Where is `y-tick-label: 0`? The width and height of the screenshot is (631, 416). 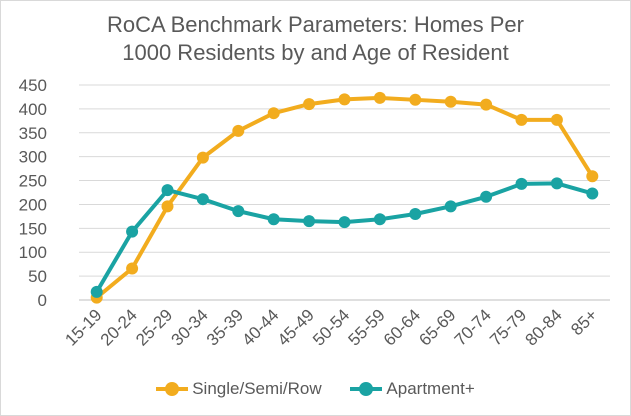 y-tick-label: 0 is located at coordinates (42, 300).